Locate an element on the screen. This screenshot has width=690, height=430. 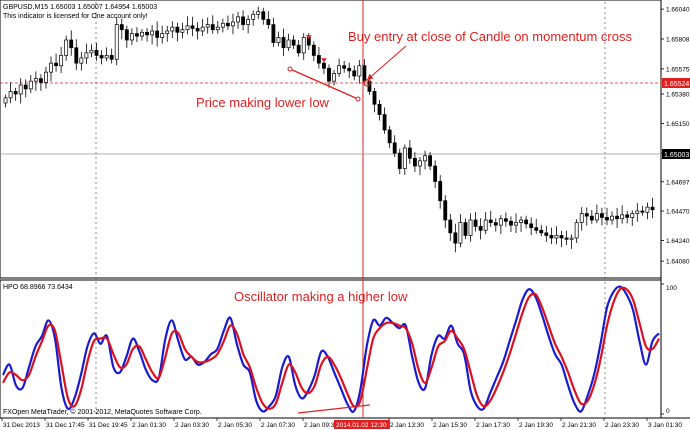
time-tick-label: 31 Dec 17:45 is located at coordinates (65, 425).